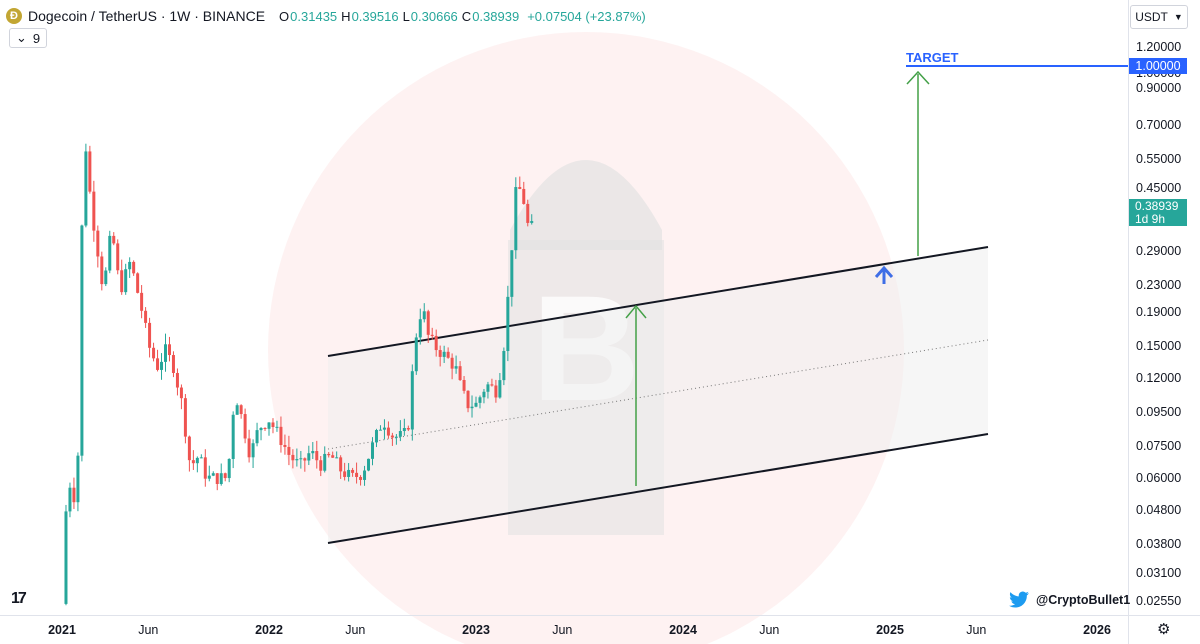  Describe the element at coordinates (1159, 445) in the screenshot. I see `price-axis-label: 0.07500` at that location.